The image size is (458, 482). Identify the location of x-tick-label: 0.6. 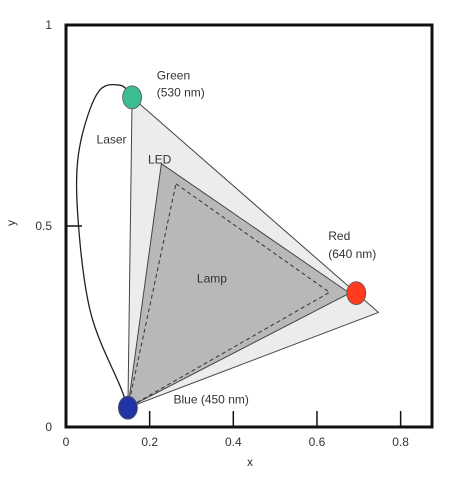
(317, 442).